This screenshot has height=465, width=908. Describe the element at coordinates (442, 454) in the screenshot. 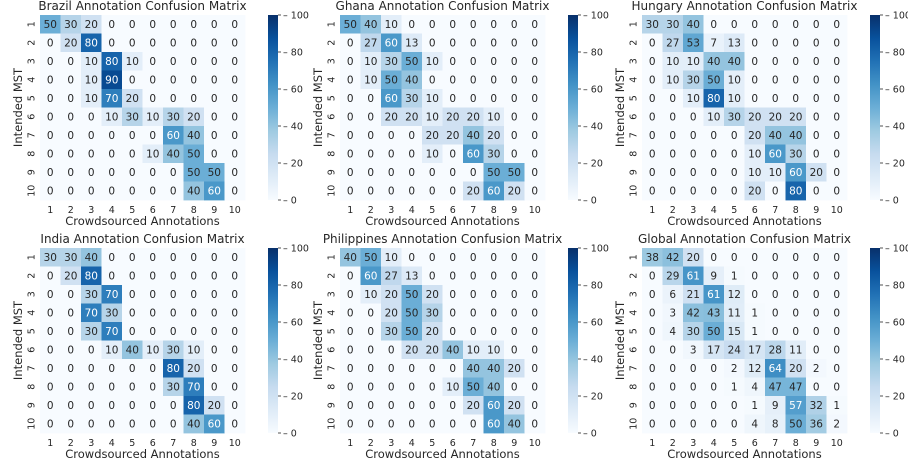

I see `x-axis-label: Crowdsourced Annotations` at that location.